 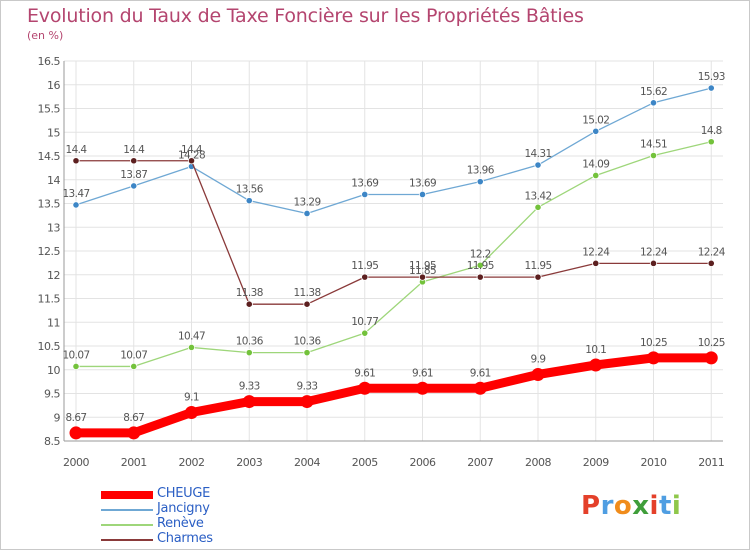 I want to click on x-tick-label: 2002, so click(x=192, y=462).